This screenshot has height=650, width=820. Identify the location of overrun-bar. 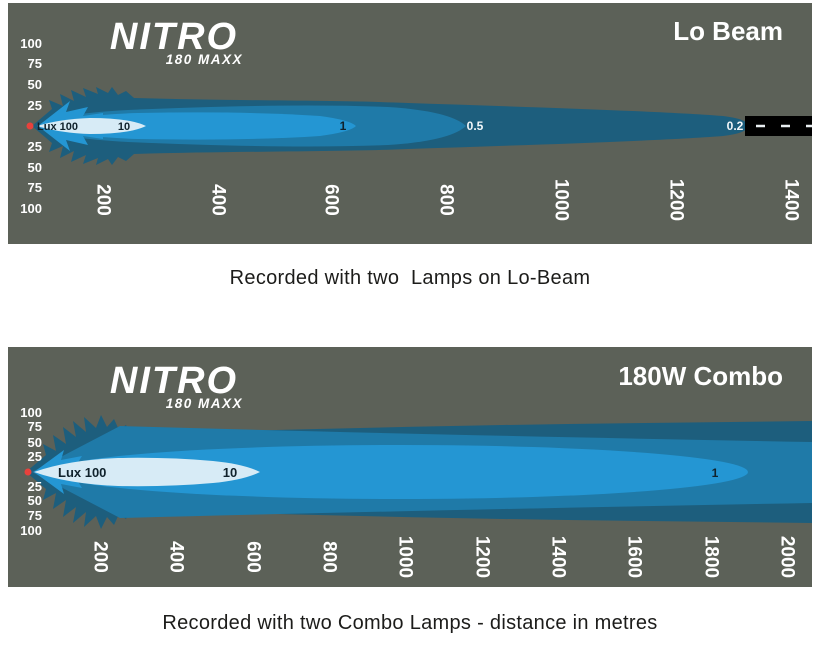
(778, 126).